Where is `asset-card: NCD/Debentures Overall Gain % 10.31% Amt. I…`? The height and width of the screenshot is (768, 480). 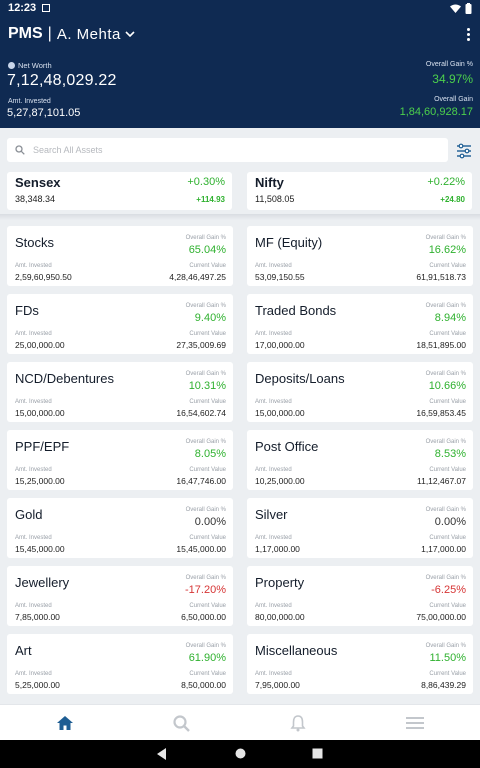
asset-card: NCD/Debentures Overall Gain % 10.31% Amt. I… is located at coordinates (120, 392).